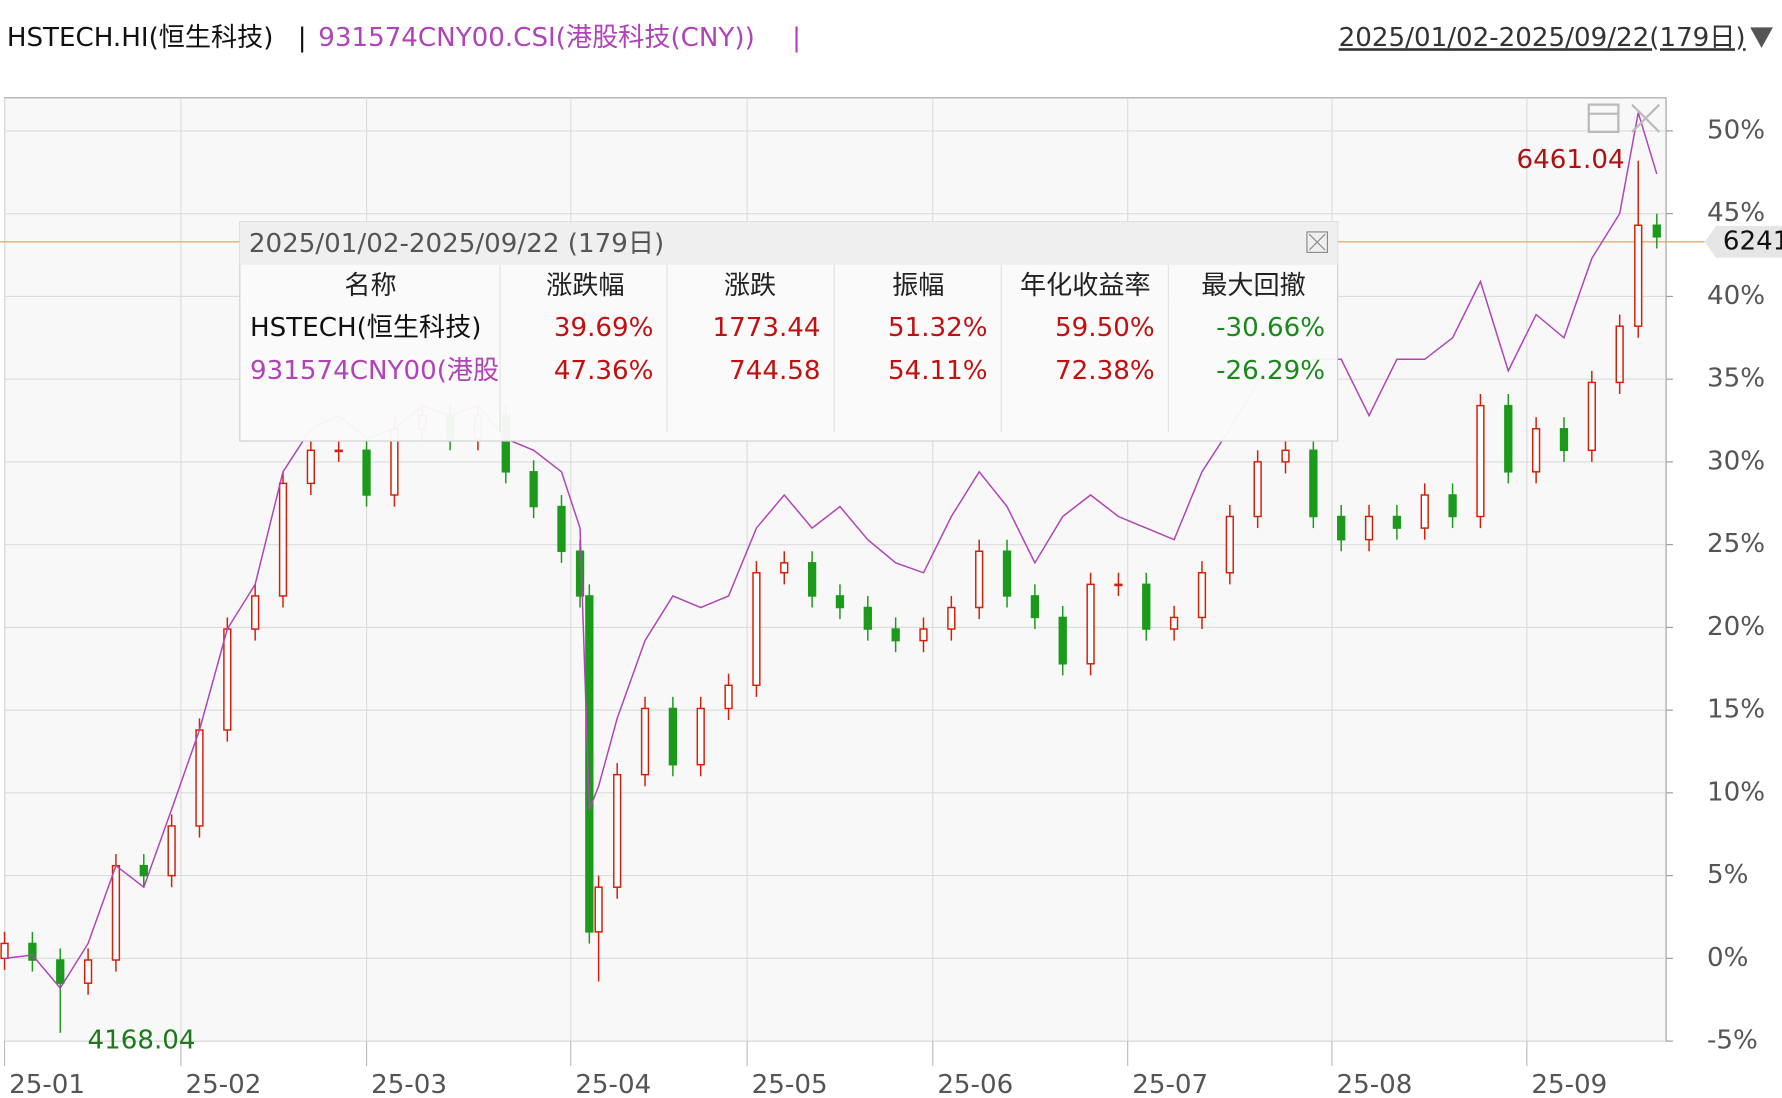 The width and height of the screenshot is (1782, 1098). I want to click on x-tick-label: 25-06, so click(975, 1084).